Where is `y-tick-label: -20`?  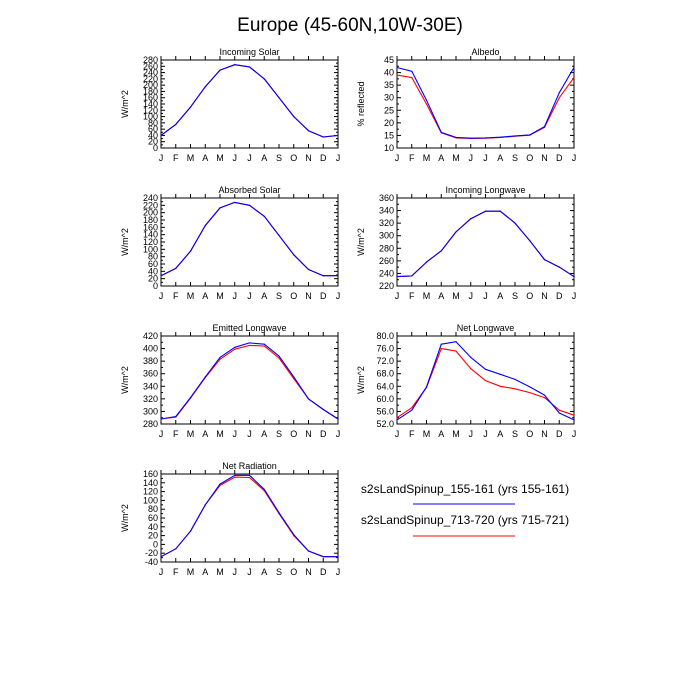 y-tick-label: -20 is located at coordinates (151, 553).